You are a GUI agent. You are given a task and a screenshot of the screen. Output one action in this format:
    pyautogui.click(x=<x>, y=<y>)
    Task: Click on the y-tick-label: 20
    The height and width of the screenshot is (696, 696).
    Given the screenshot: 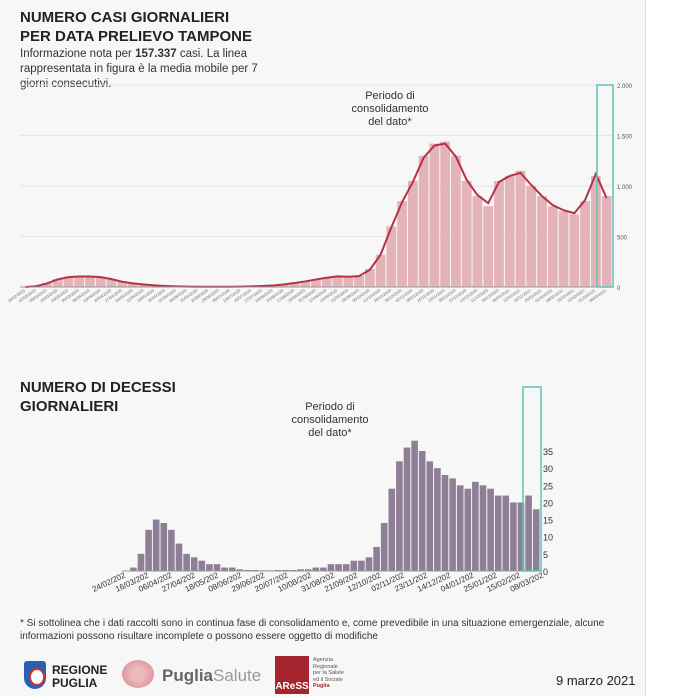 What is the action you would take?
    pyautogui.click(x=548, y=503)
    